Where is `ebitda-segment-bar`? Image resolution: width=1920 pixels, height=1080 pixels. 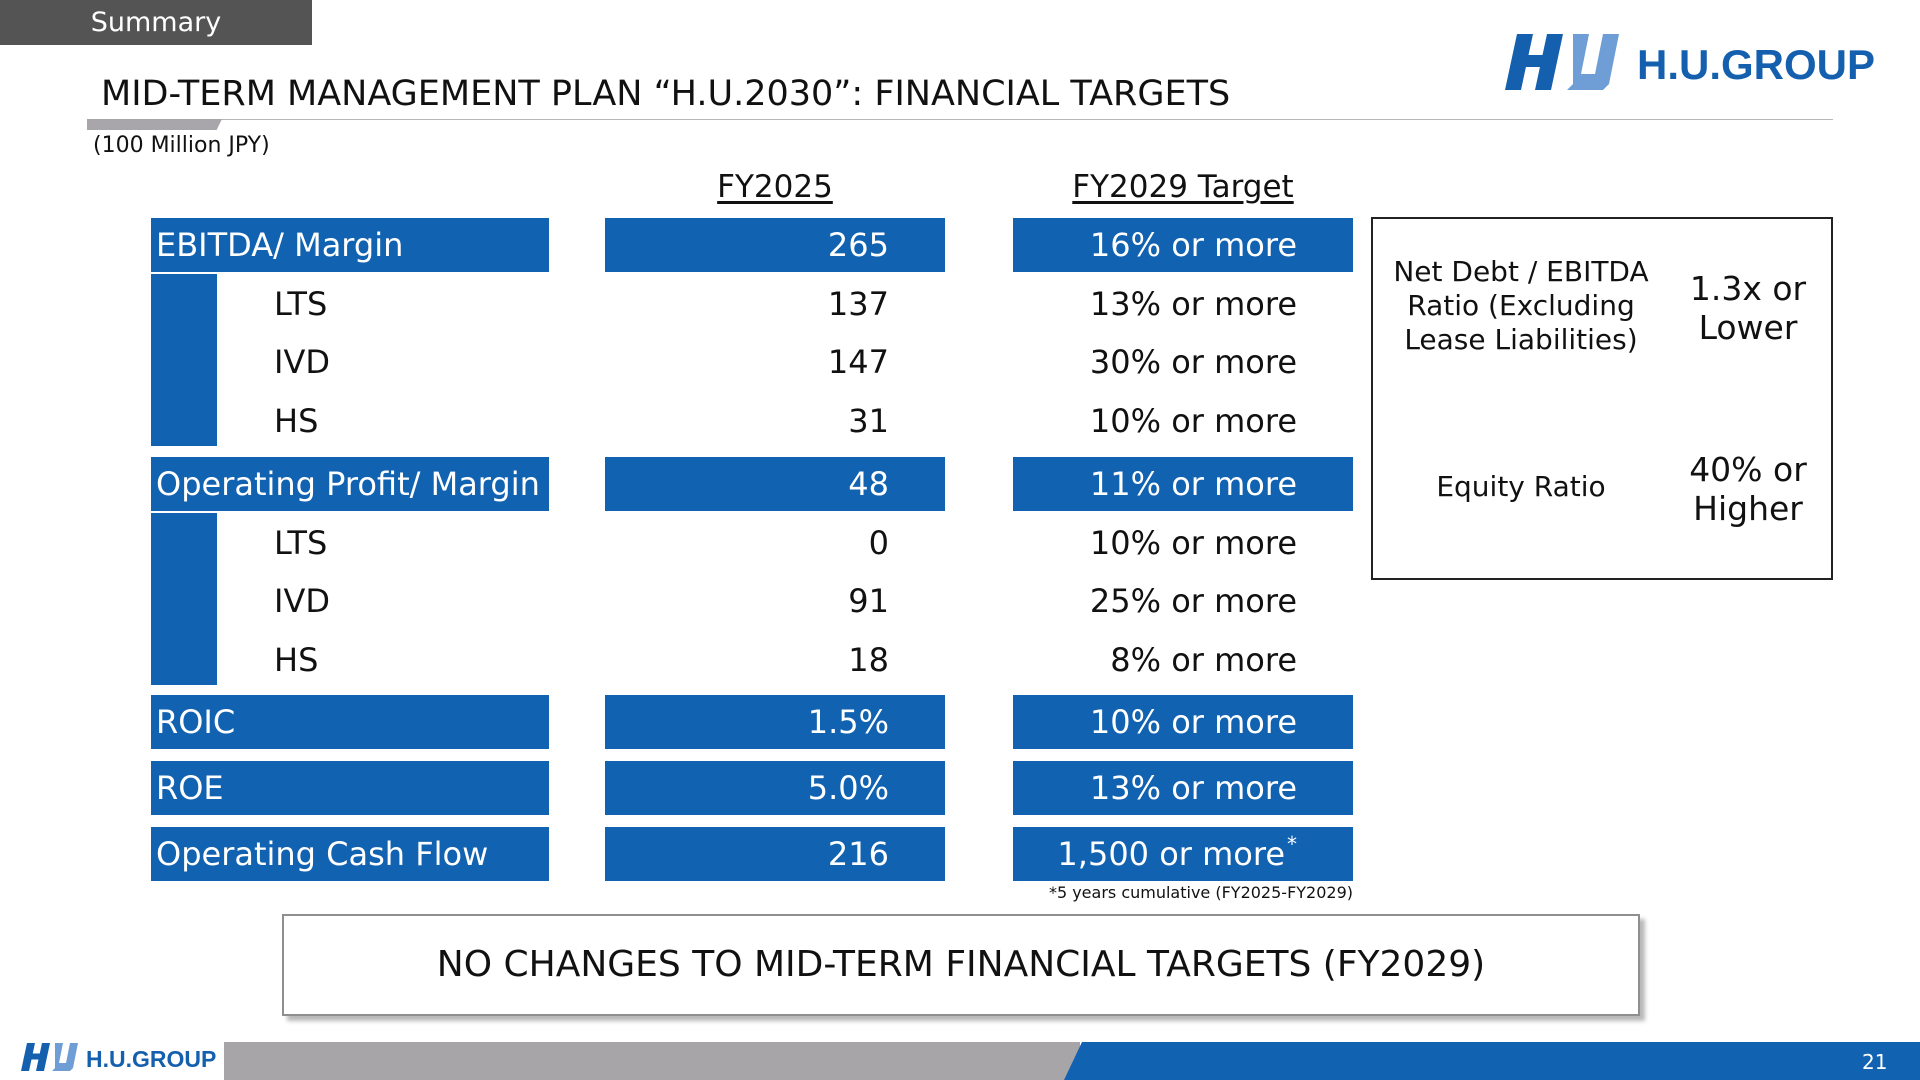
ebitda-segment-bar is located at coordinates (184, 360).